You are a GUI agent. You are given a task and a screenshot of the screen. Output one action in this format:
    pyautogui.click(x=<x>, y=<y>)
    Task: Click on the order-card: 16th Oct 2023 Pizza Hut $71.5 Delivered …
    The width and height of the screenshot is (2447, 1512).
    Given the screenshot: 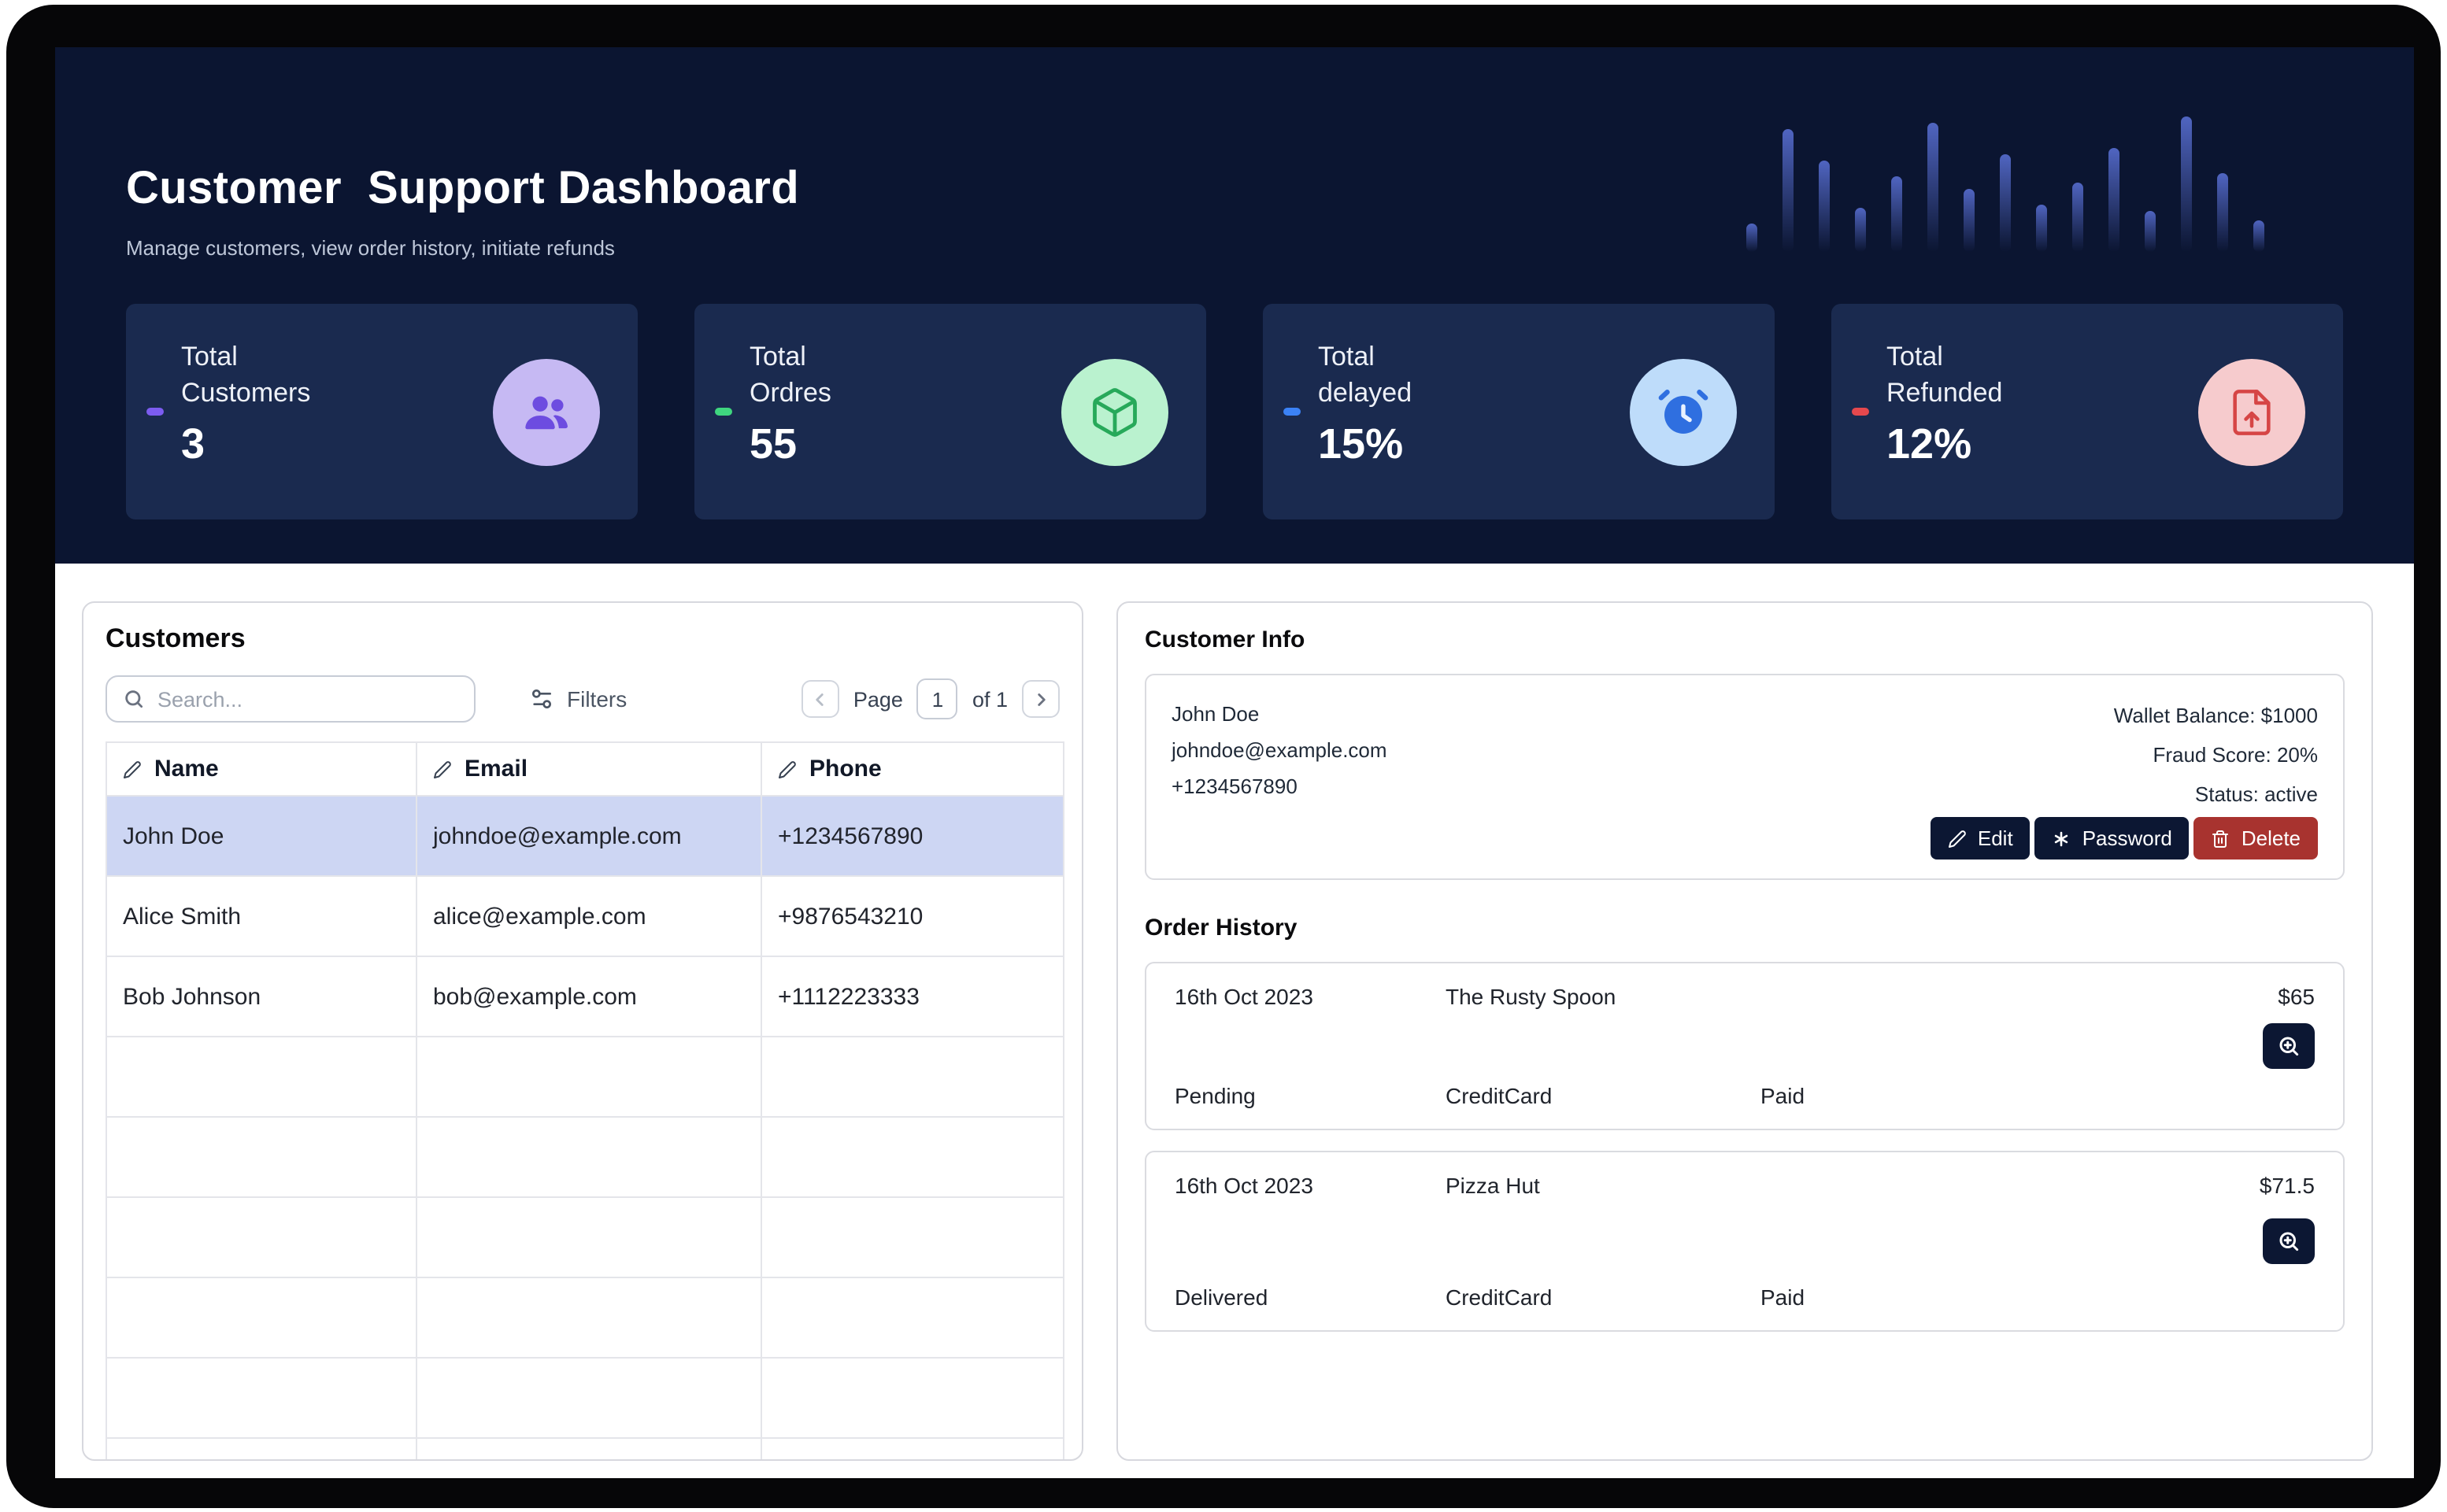 What is the action you would take?
    pyautogui.click(x=1745, y=1241)
    